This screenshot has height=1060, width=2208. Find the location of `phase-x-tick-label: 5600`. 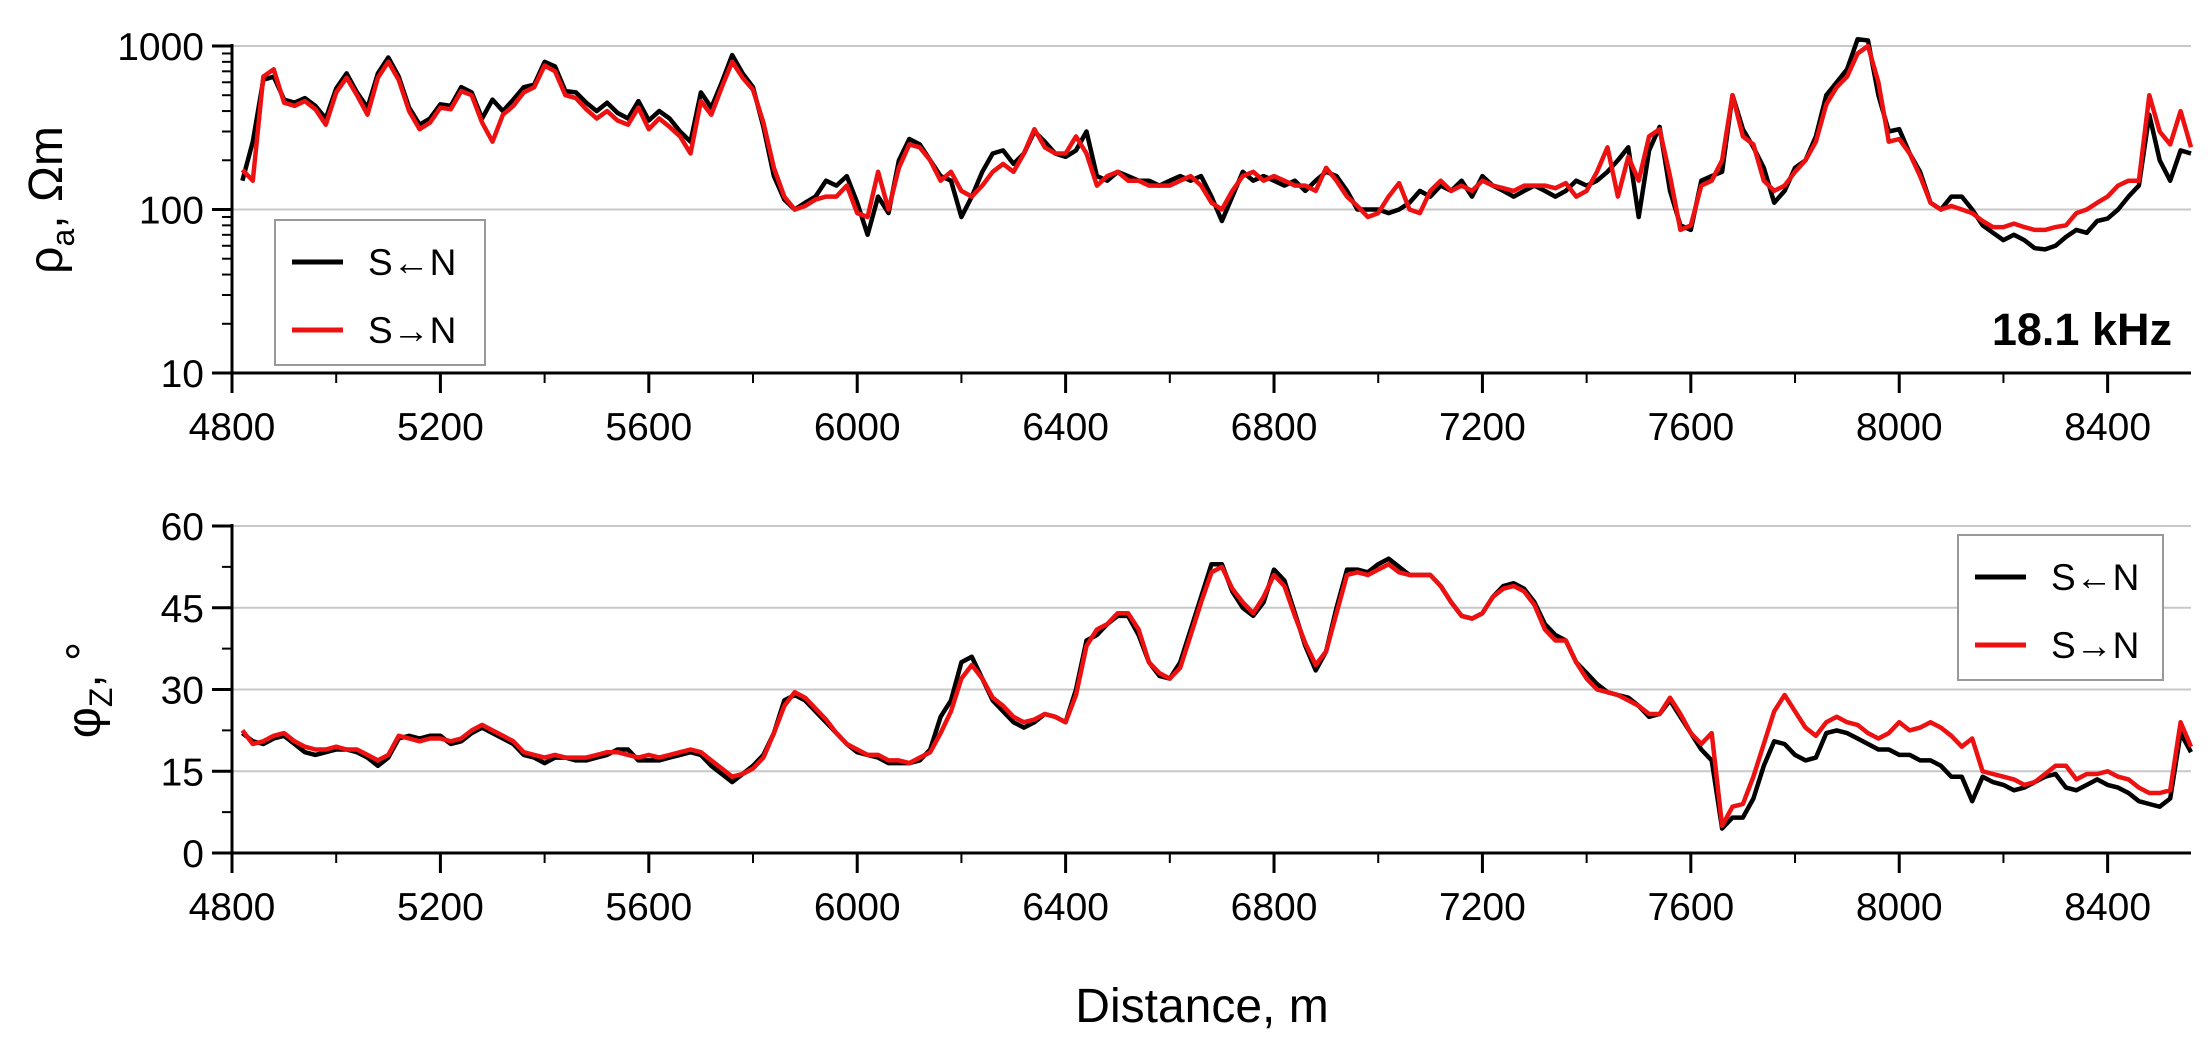

phase-x-tick-label: 5600 is located at coordinates (648, 907).